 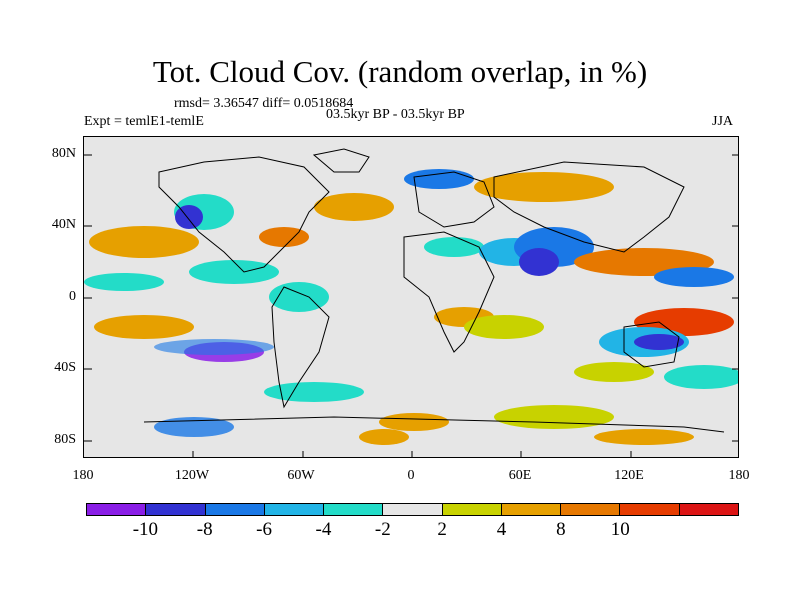 I want to click on map-title: Tot. Cloud Cov. (random overlap, in %), so click(x=400, y=71).